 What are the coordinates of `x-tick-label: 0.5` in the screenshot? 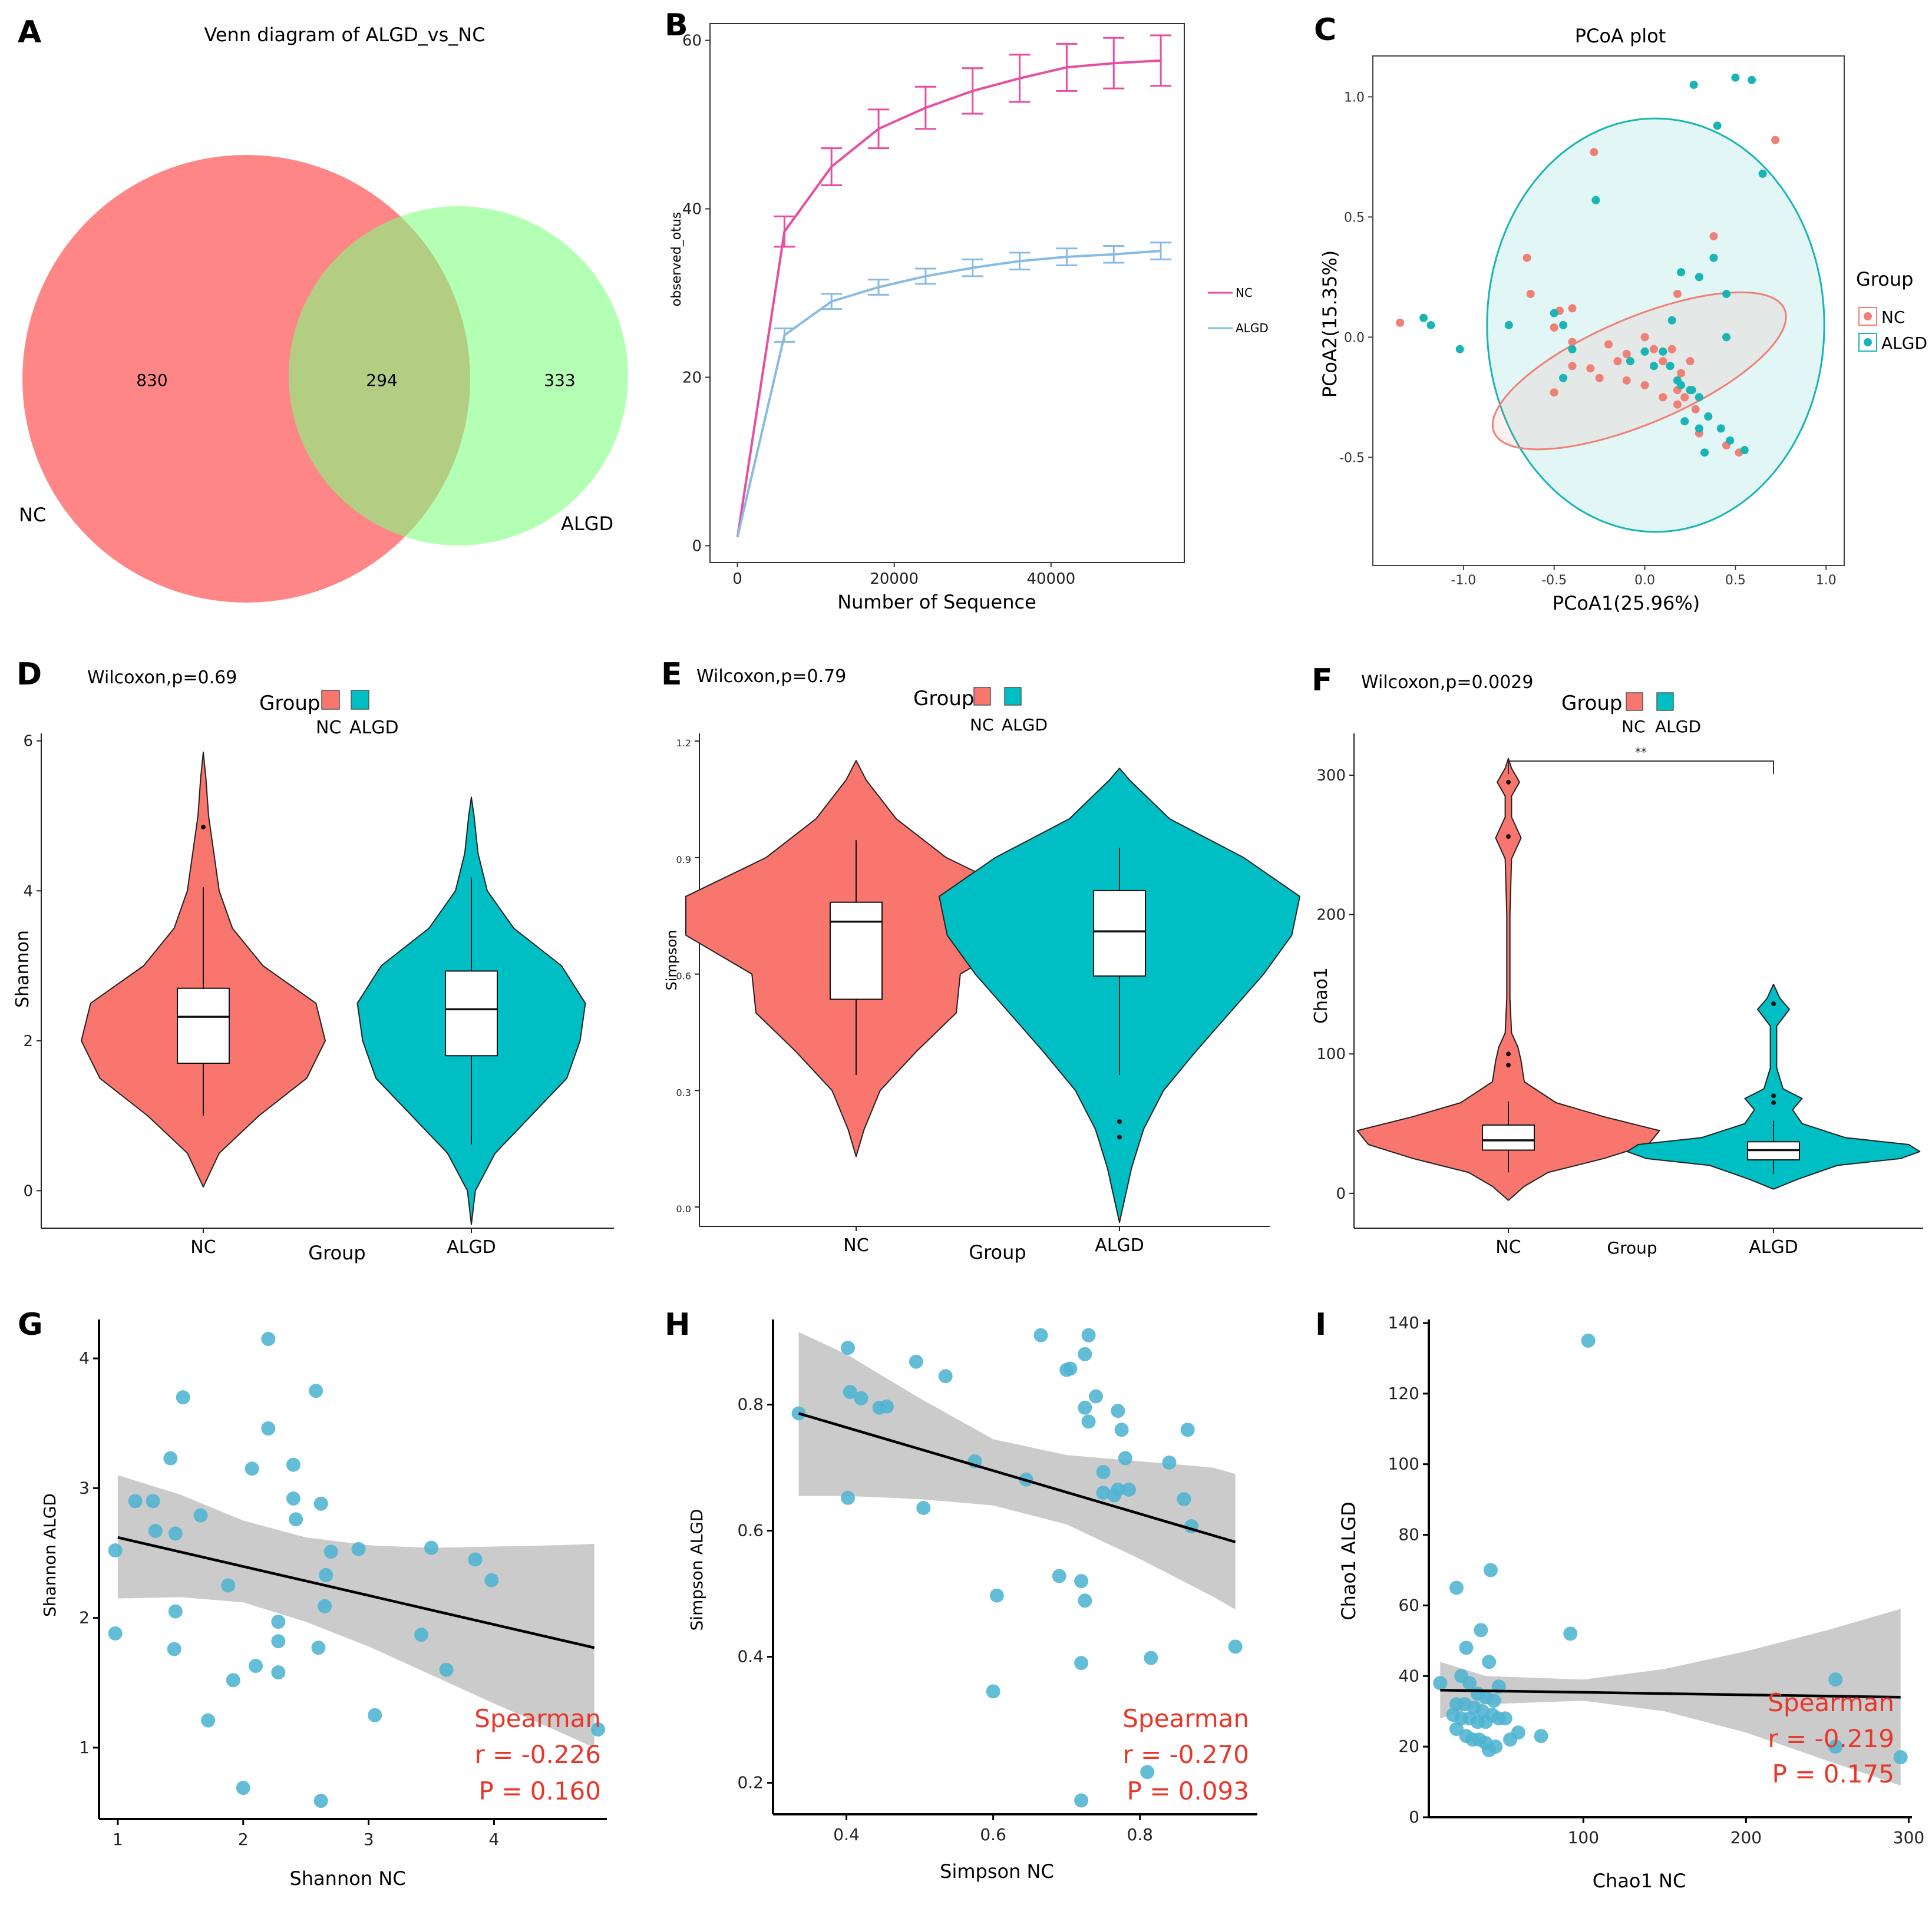 It's located at (1735, 580).